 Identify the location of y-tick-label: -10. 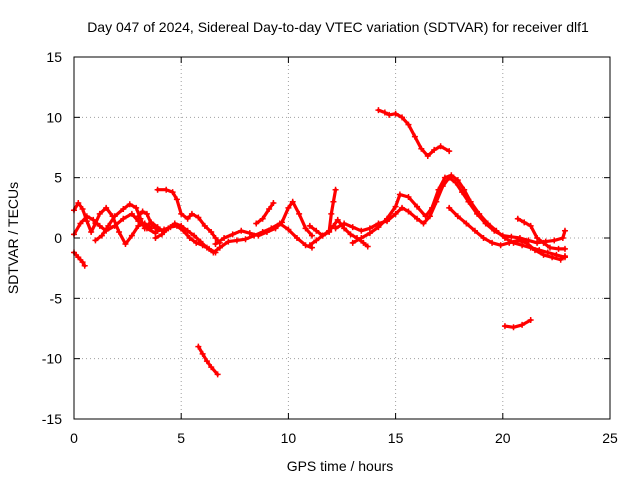
(52, 359).